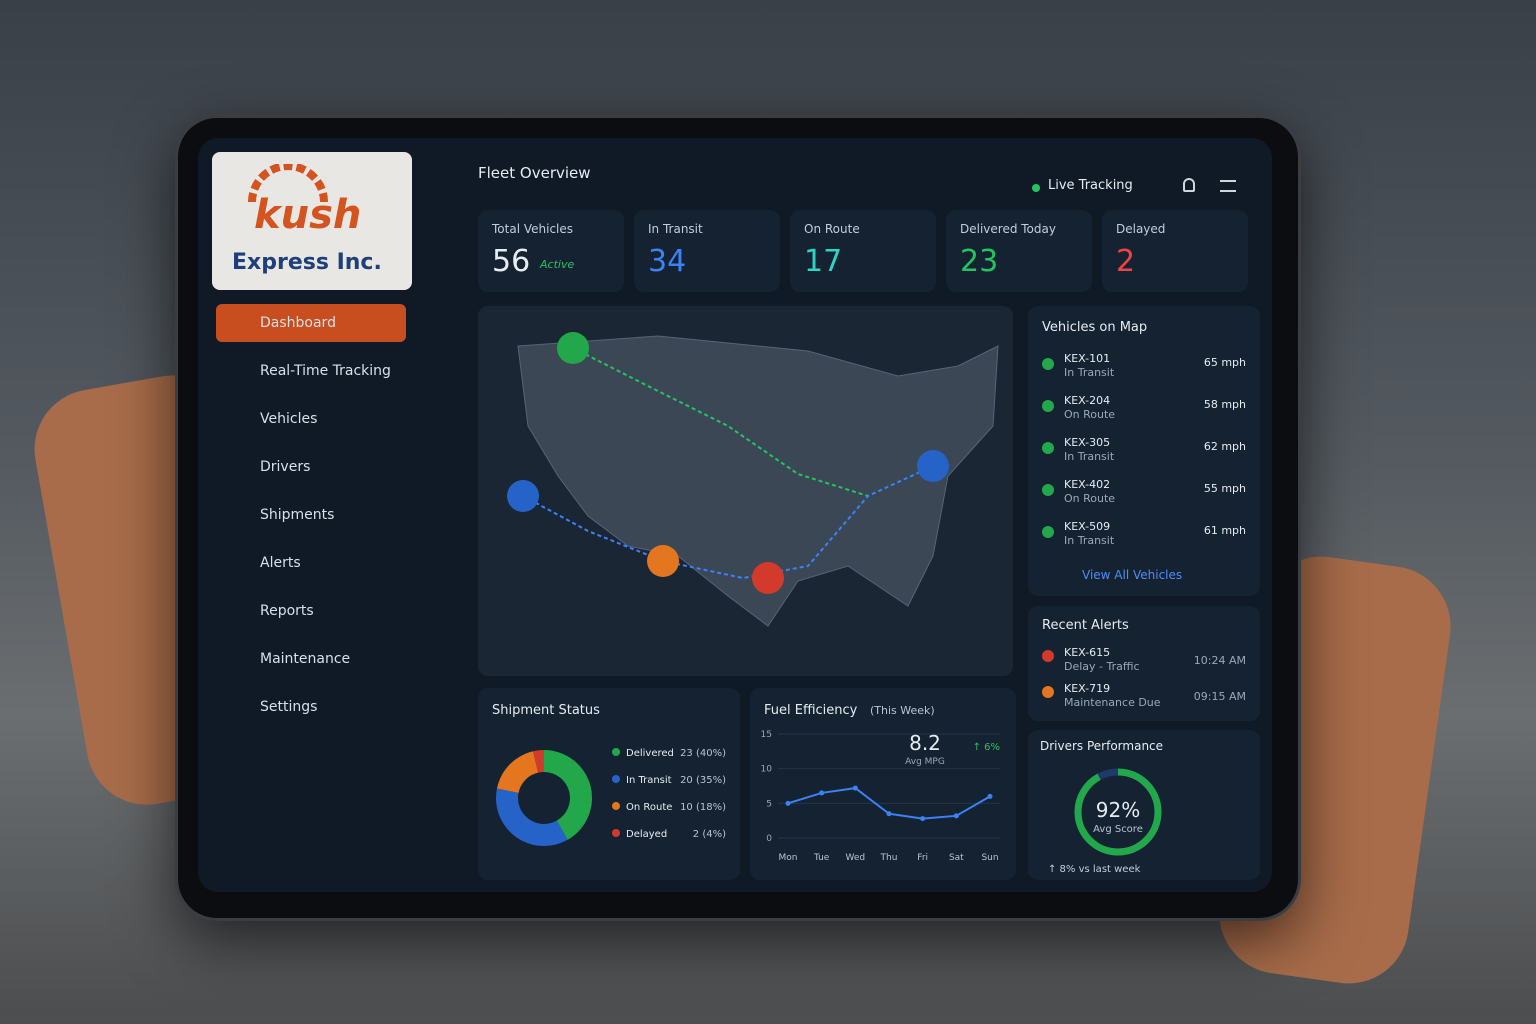 Image resolution: width=1536 pixels, height=1024 pixels. Describe the element at coordinates (1094, 869) in the screenshot. I see `gauge-note: ↑ 8% vs last week` at that location.